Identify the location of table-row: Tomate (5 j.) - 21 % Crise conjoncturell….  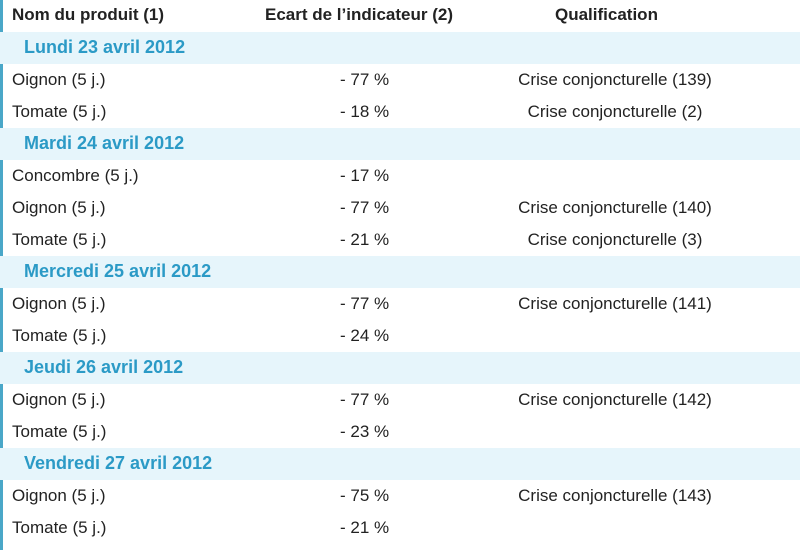
(400, 240).